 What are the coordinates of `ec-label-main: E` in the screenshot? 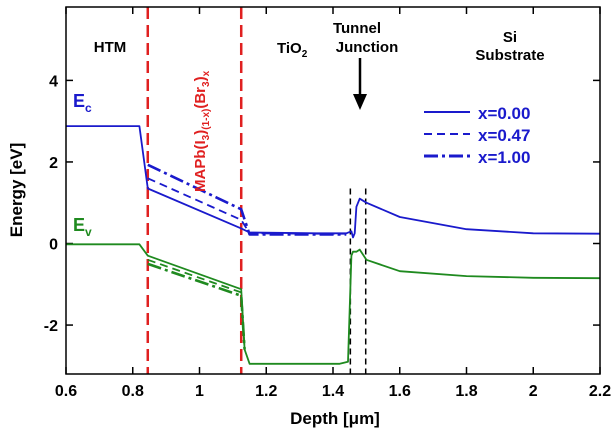 It's located at (79, 101).